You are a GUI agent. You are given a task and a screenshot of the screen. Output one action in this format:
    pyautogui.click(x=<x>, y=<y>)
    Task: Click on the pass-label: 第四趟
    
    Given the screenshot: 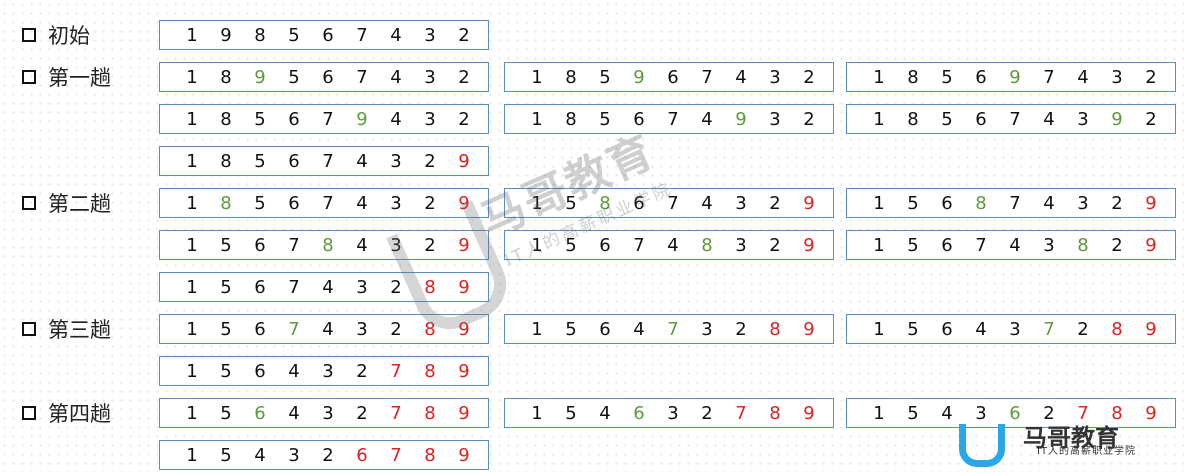 What is the action you would take?
    pyautogui.click(x=66, y=413)
    